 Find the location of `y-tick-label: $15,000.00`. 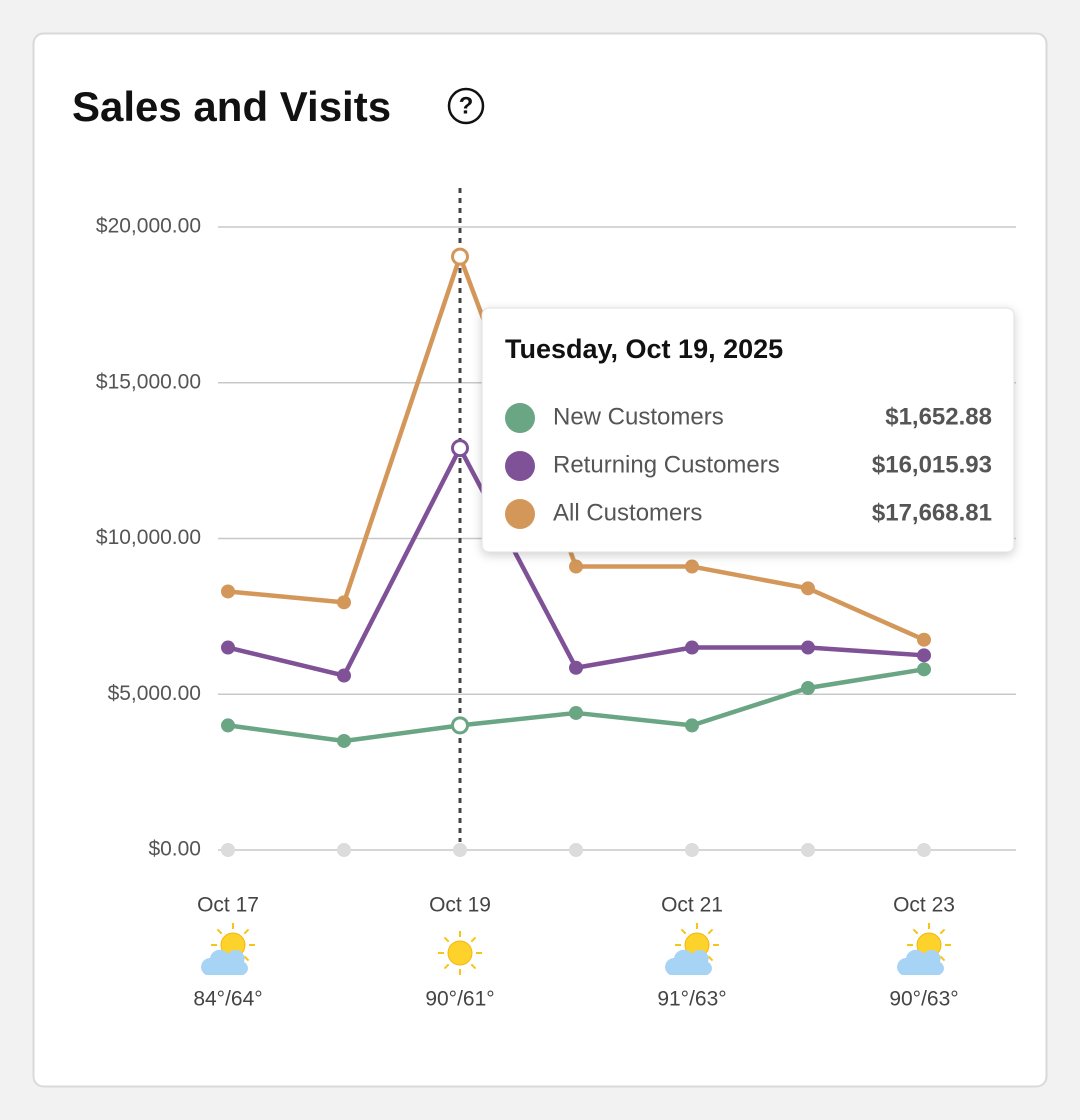

y-tick-label: $15,000.00 is located at coordinates (148, 381).